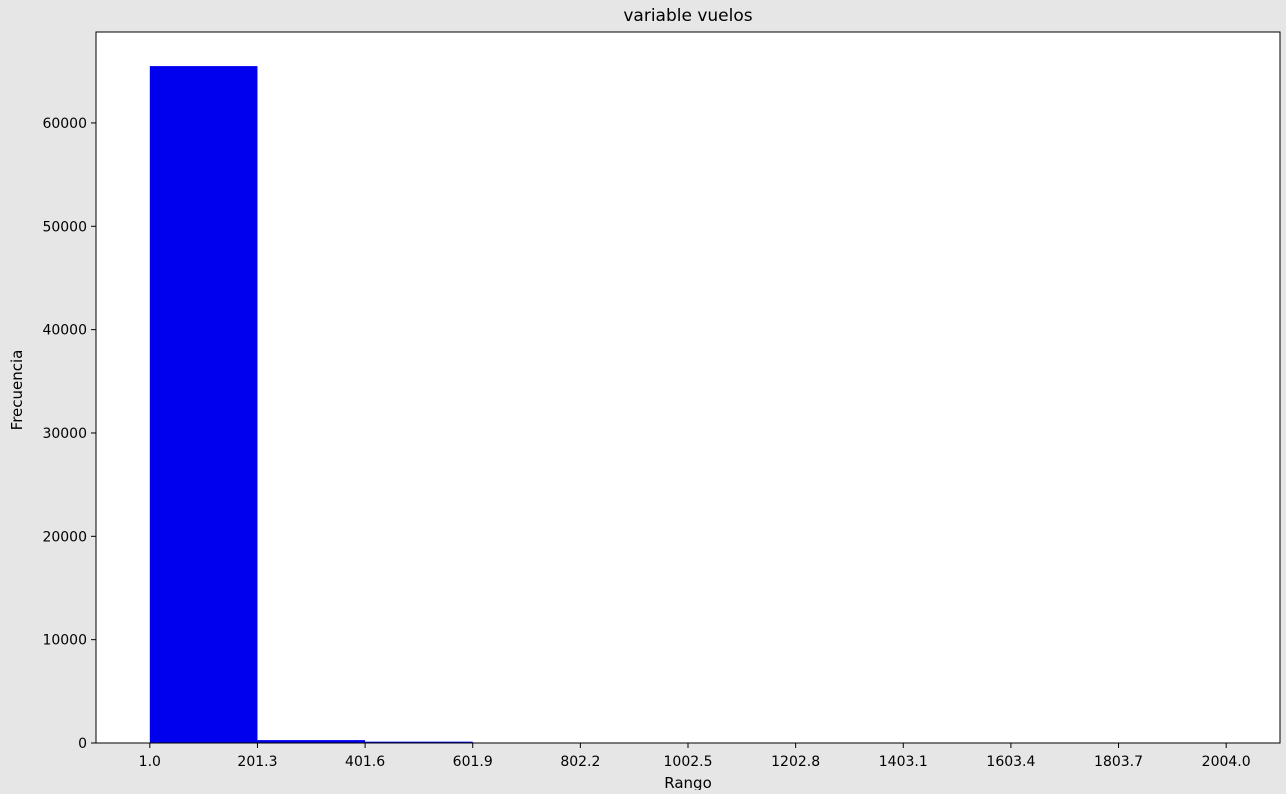 The width and height of the screenshot is (1286, 794). I want to click on y-ticks: 0 10000 20000 30000 40000 50000 60000, so click(69, 434).